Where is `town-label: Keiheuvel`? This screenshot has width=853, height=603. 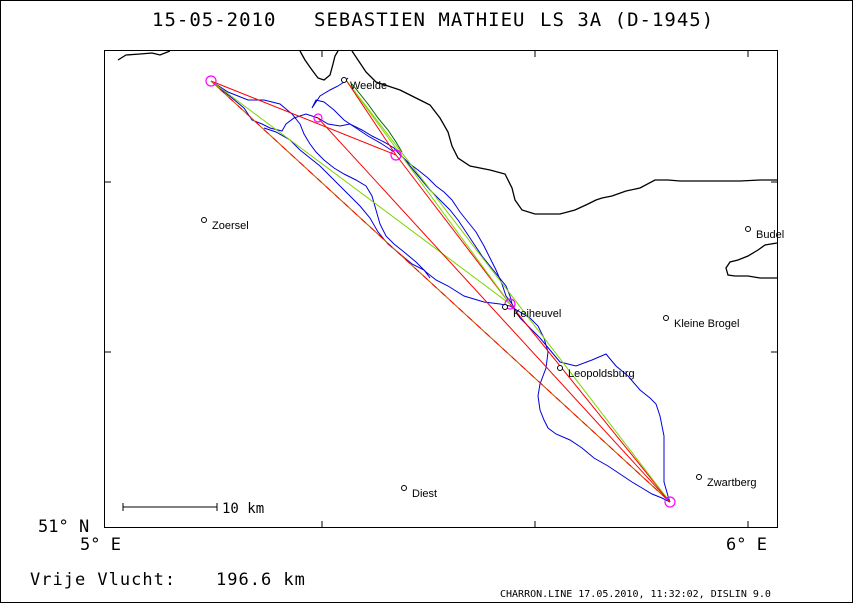
town-label: Keiheuvel is located at coordinates (537, 314).